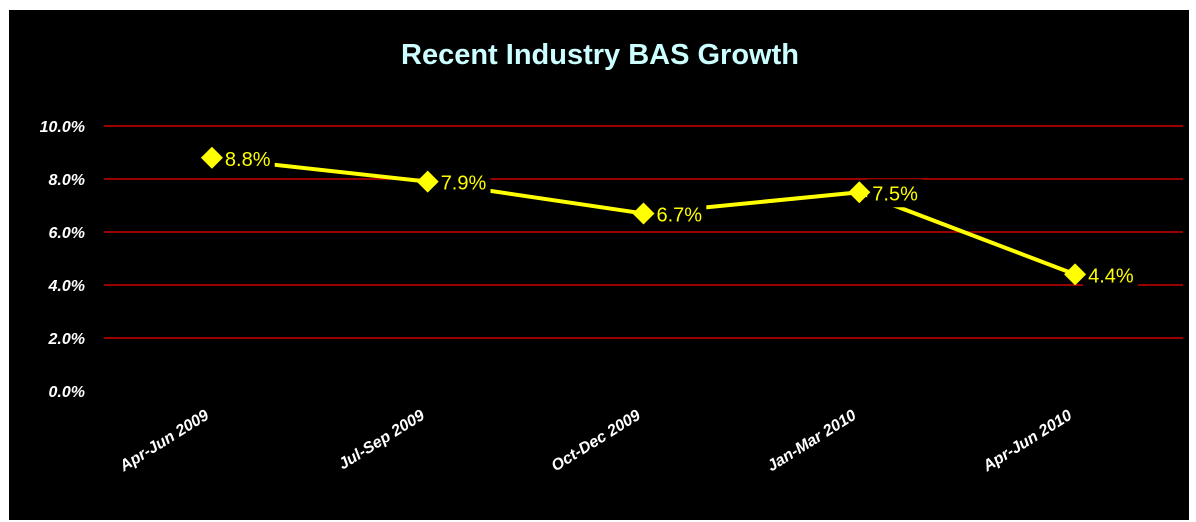 The image size is (1196, 522). Describe the element at coordinates (600, 55) in the screenshot. I see `chart-title: Recent Industry BAS Growth` at that location.